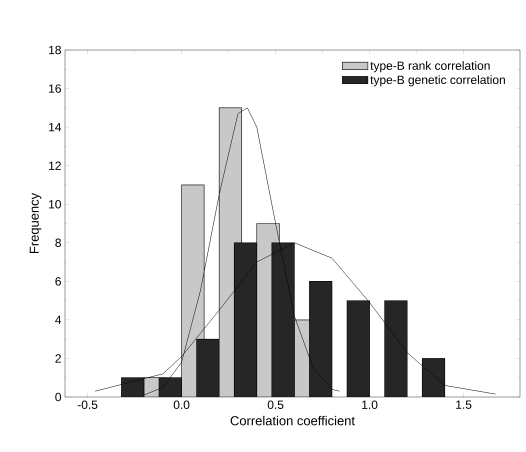  Describe the element at coordinates (36, 223) in the screenshot. I see `y-axis-title: Frequency` at that location.